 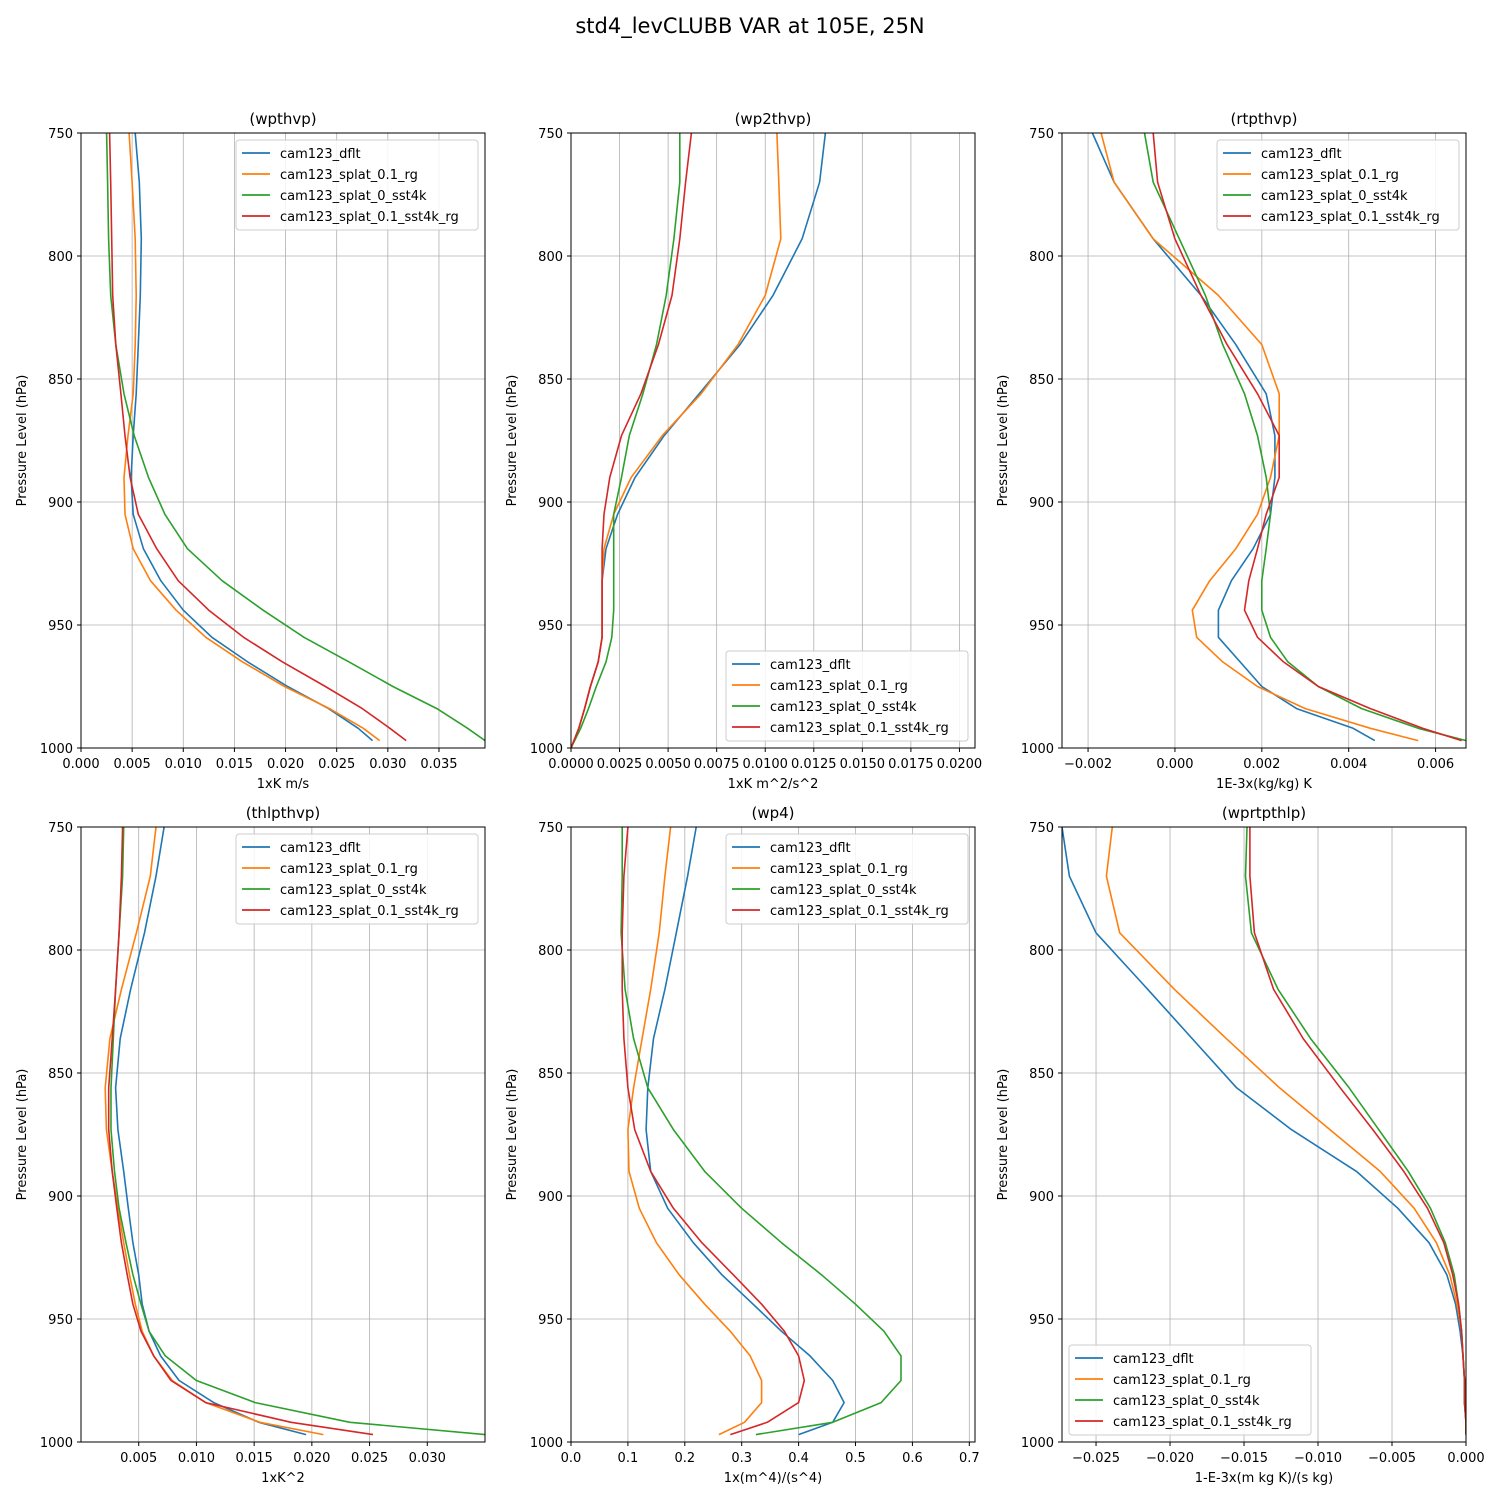 I want to click on x-tick-label: 0.3, so click(x=741, y=1458).